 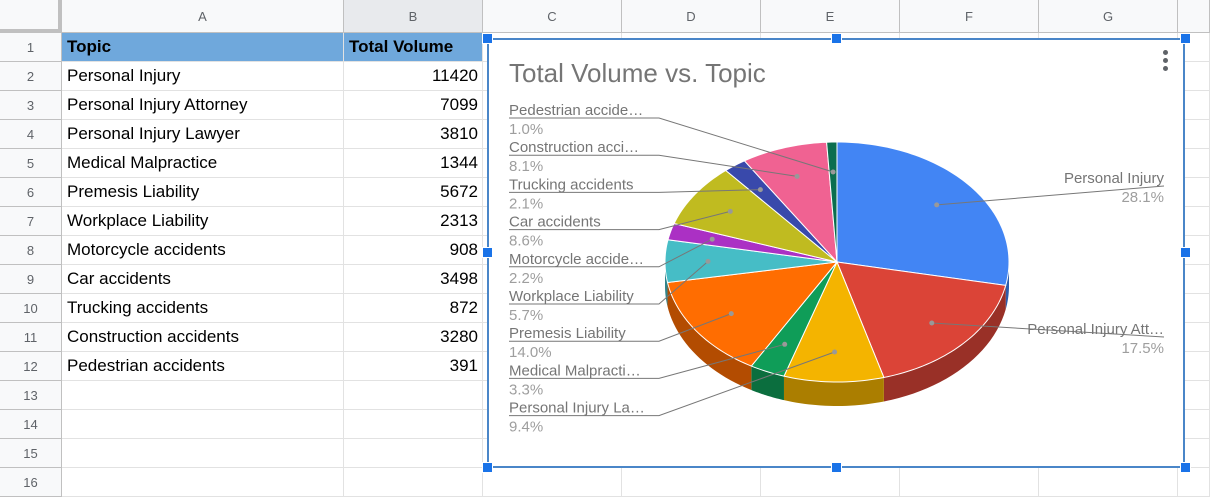 I want to click on row-header-5: 5, so click(x=31, y=163).